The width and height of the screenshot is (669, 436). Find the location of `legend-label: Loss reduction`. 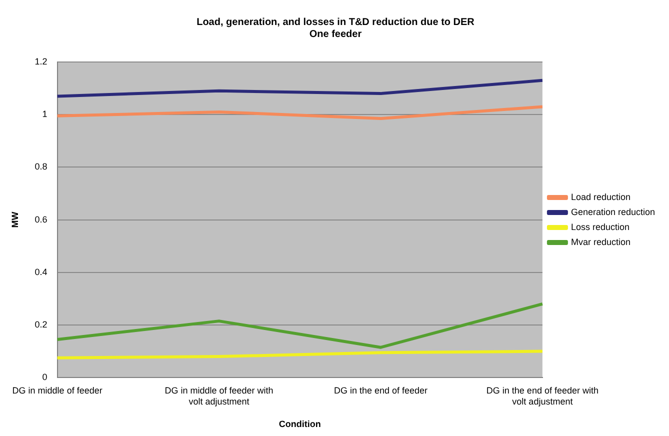

legend-label: Loss reduction is located at coordinates (600, 227).